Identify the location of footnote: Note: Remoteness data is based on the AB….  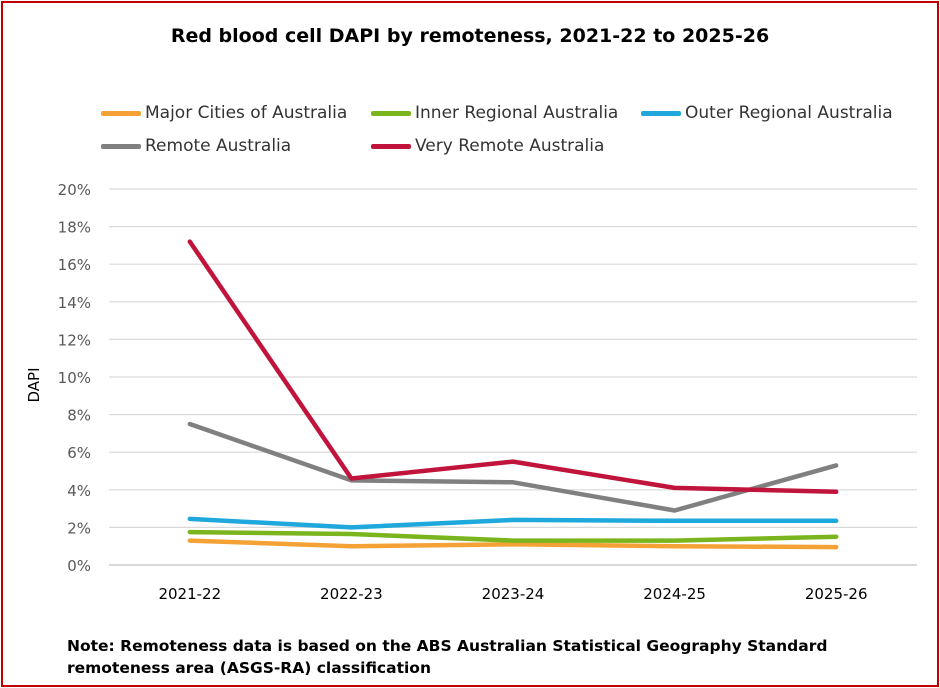
(447, 657).